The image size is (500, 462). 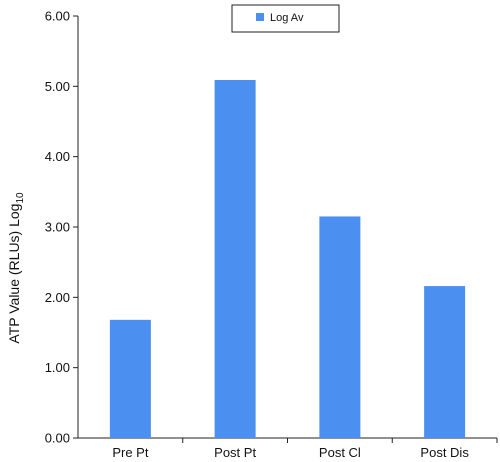 What do you see at coordinates (260, 17) in the screenshot?
I see `legend-swatch` at bounding box center [260, 17].